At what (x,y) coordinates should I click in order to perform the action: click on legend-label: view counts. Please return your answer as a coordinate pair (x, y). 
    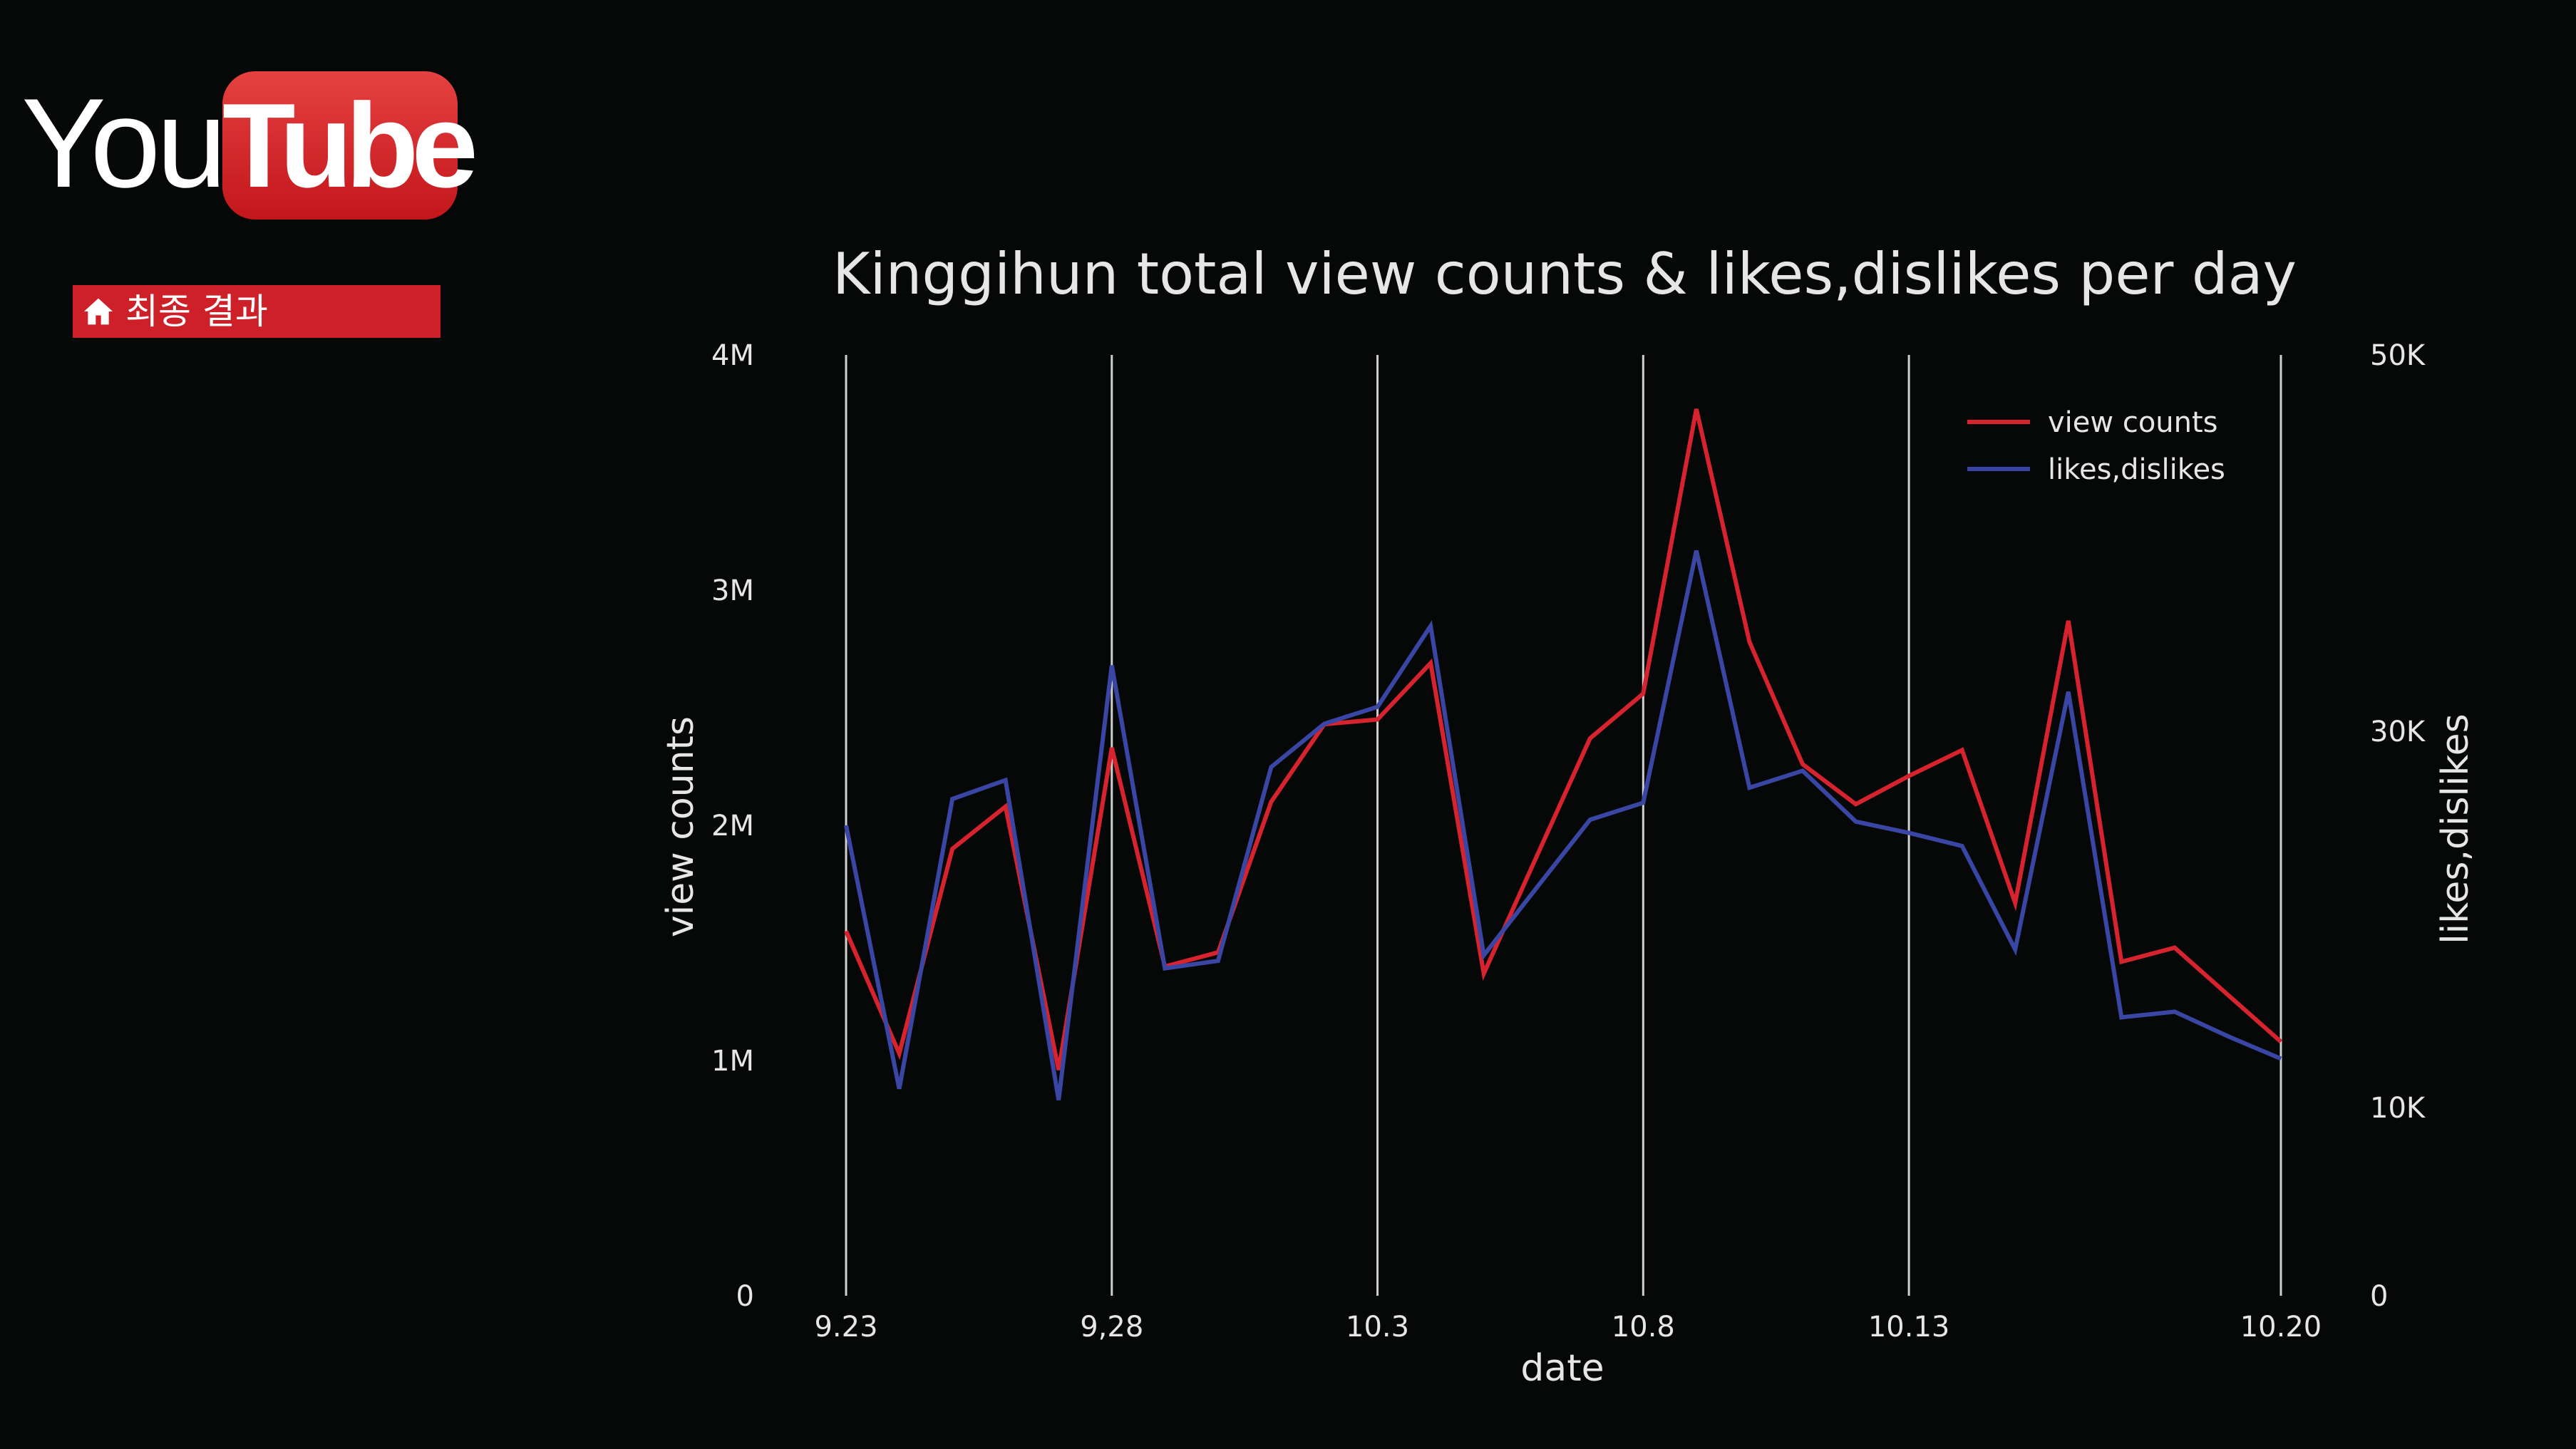
    Looking at the image, I should click on (2133, 422).